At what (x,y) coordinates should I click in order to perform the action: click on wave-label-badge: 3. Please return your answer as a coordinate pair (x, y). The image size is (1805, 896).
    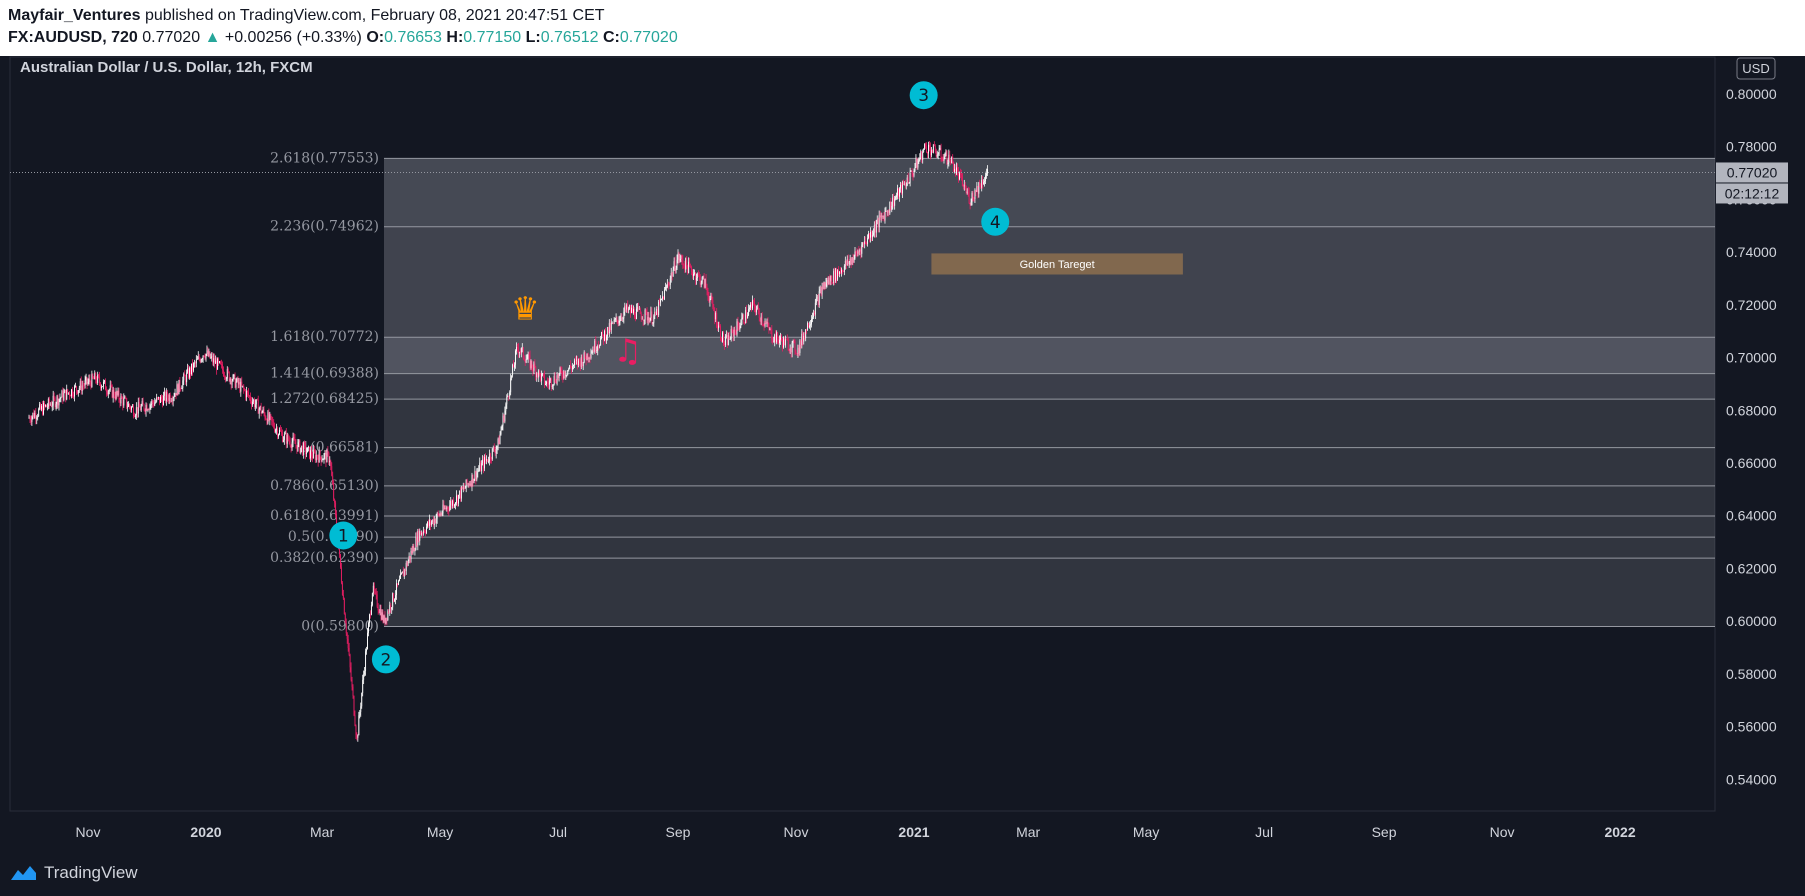
    Looking at the image, I should click on (923, 95).